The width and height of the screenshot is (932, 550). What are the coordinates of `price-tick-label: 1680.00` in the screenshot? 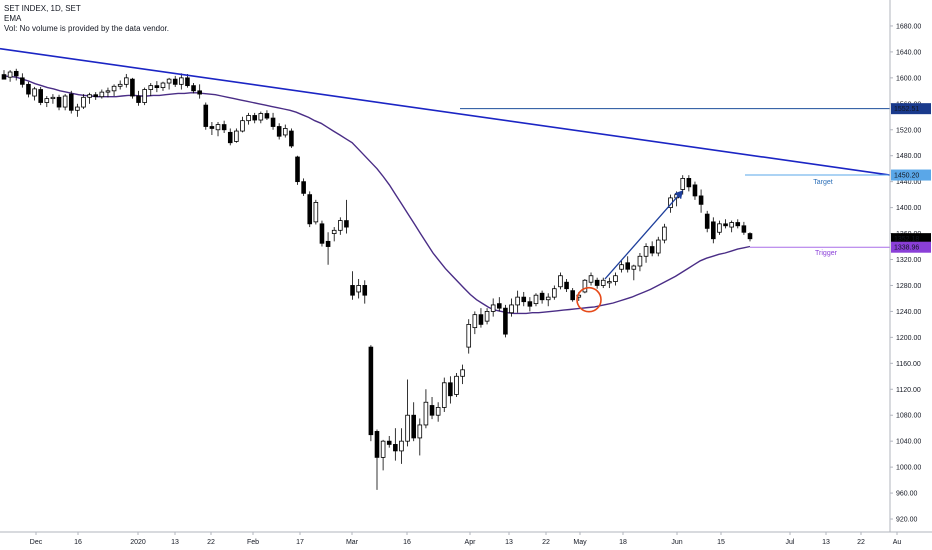 It's located at (908, 26).